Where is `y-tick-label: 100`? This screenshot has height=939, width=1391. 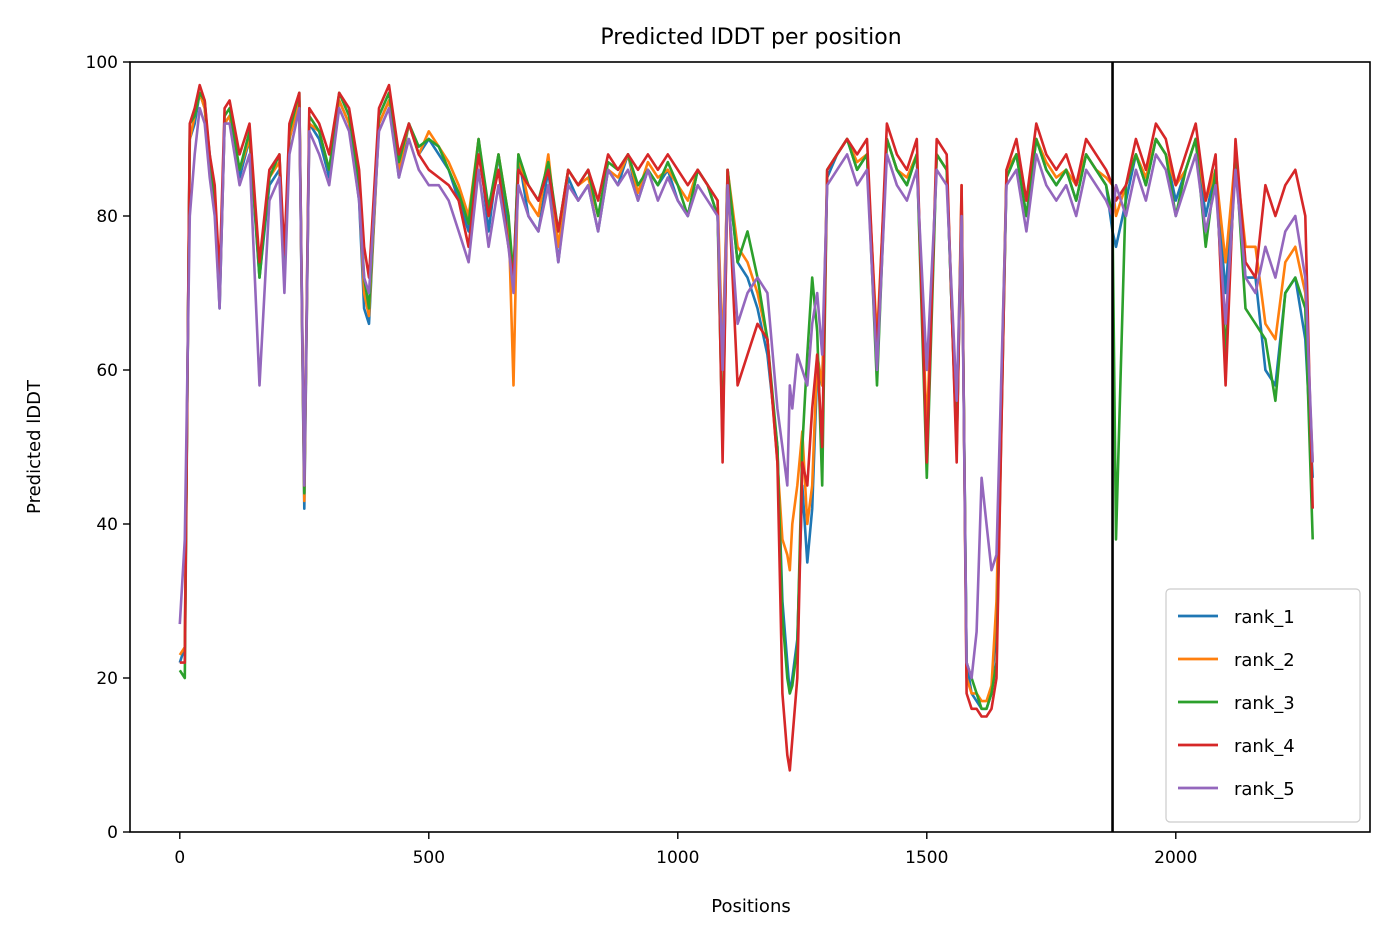
y-tick-label: 100 is located at coordinates (102, 63).